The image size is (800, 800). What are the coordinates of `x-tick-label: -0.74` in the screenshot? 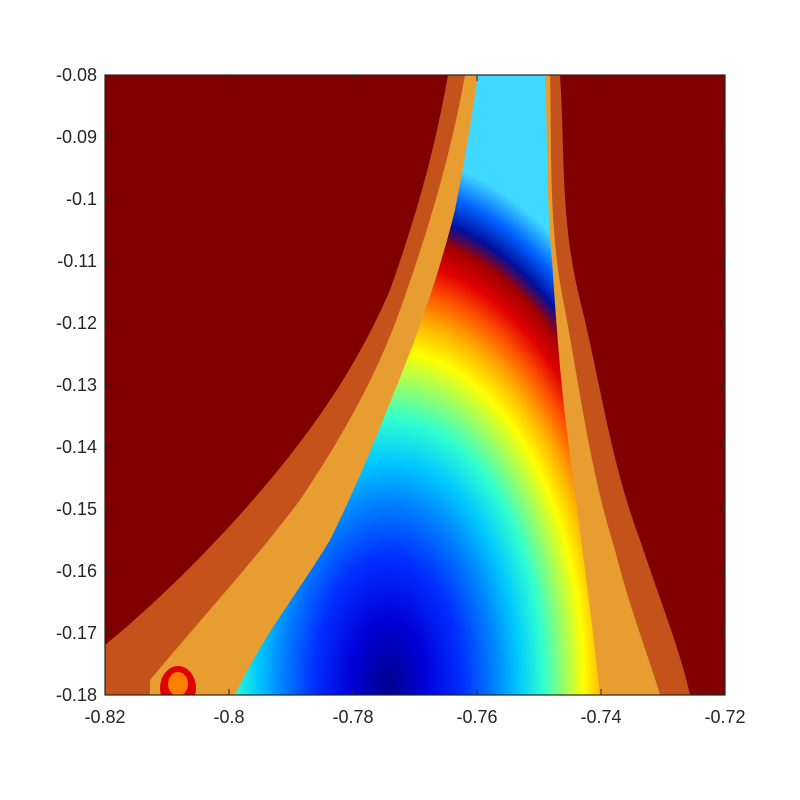 It's located at (600, 717).